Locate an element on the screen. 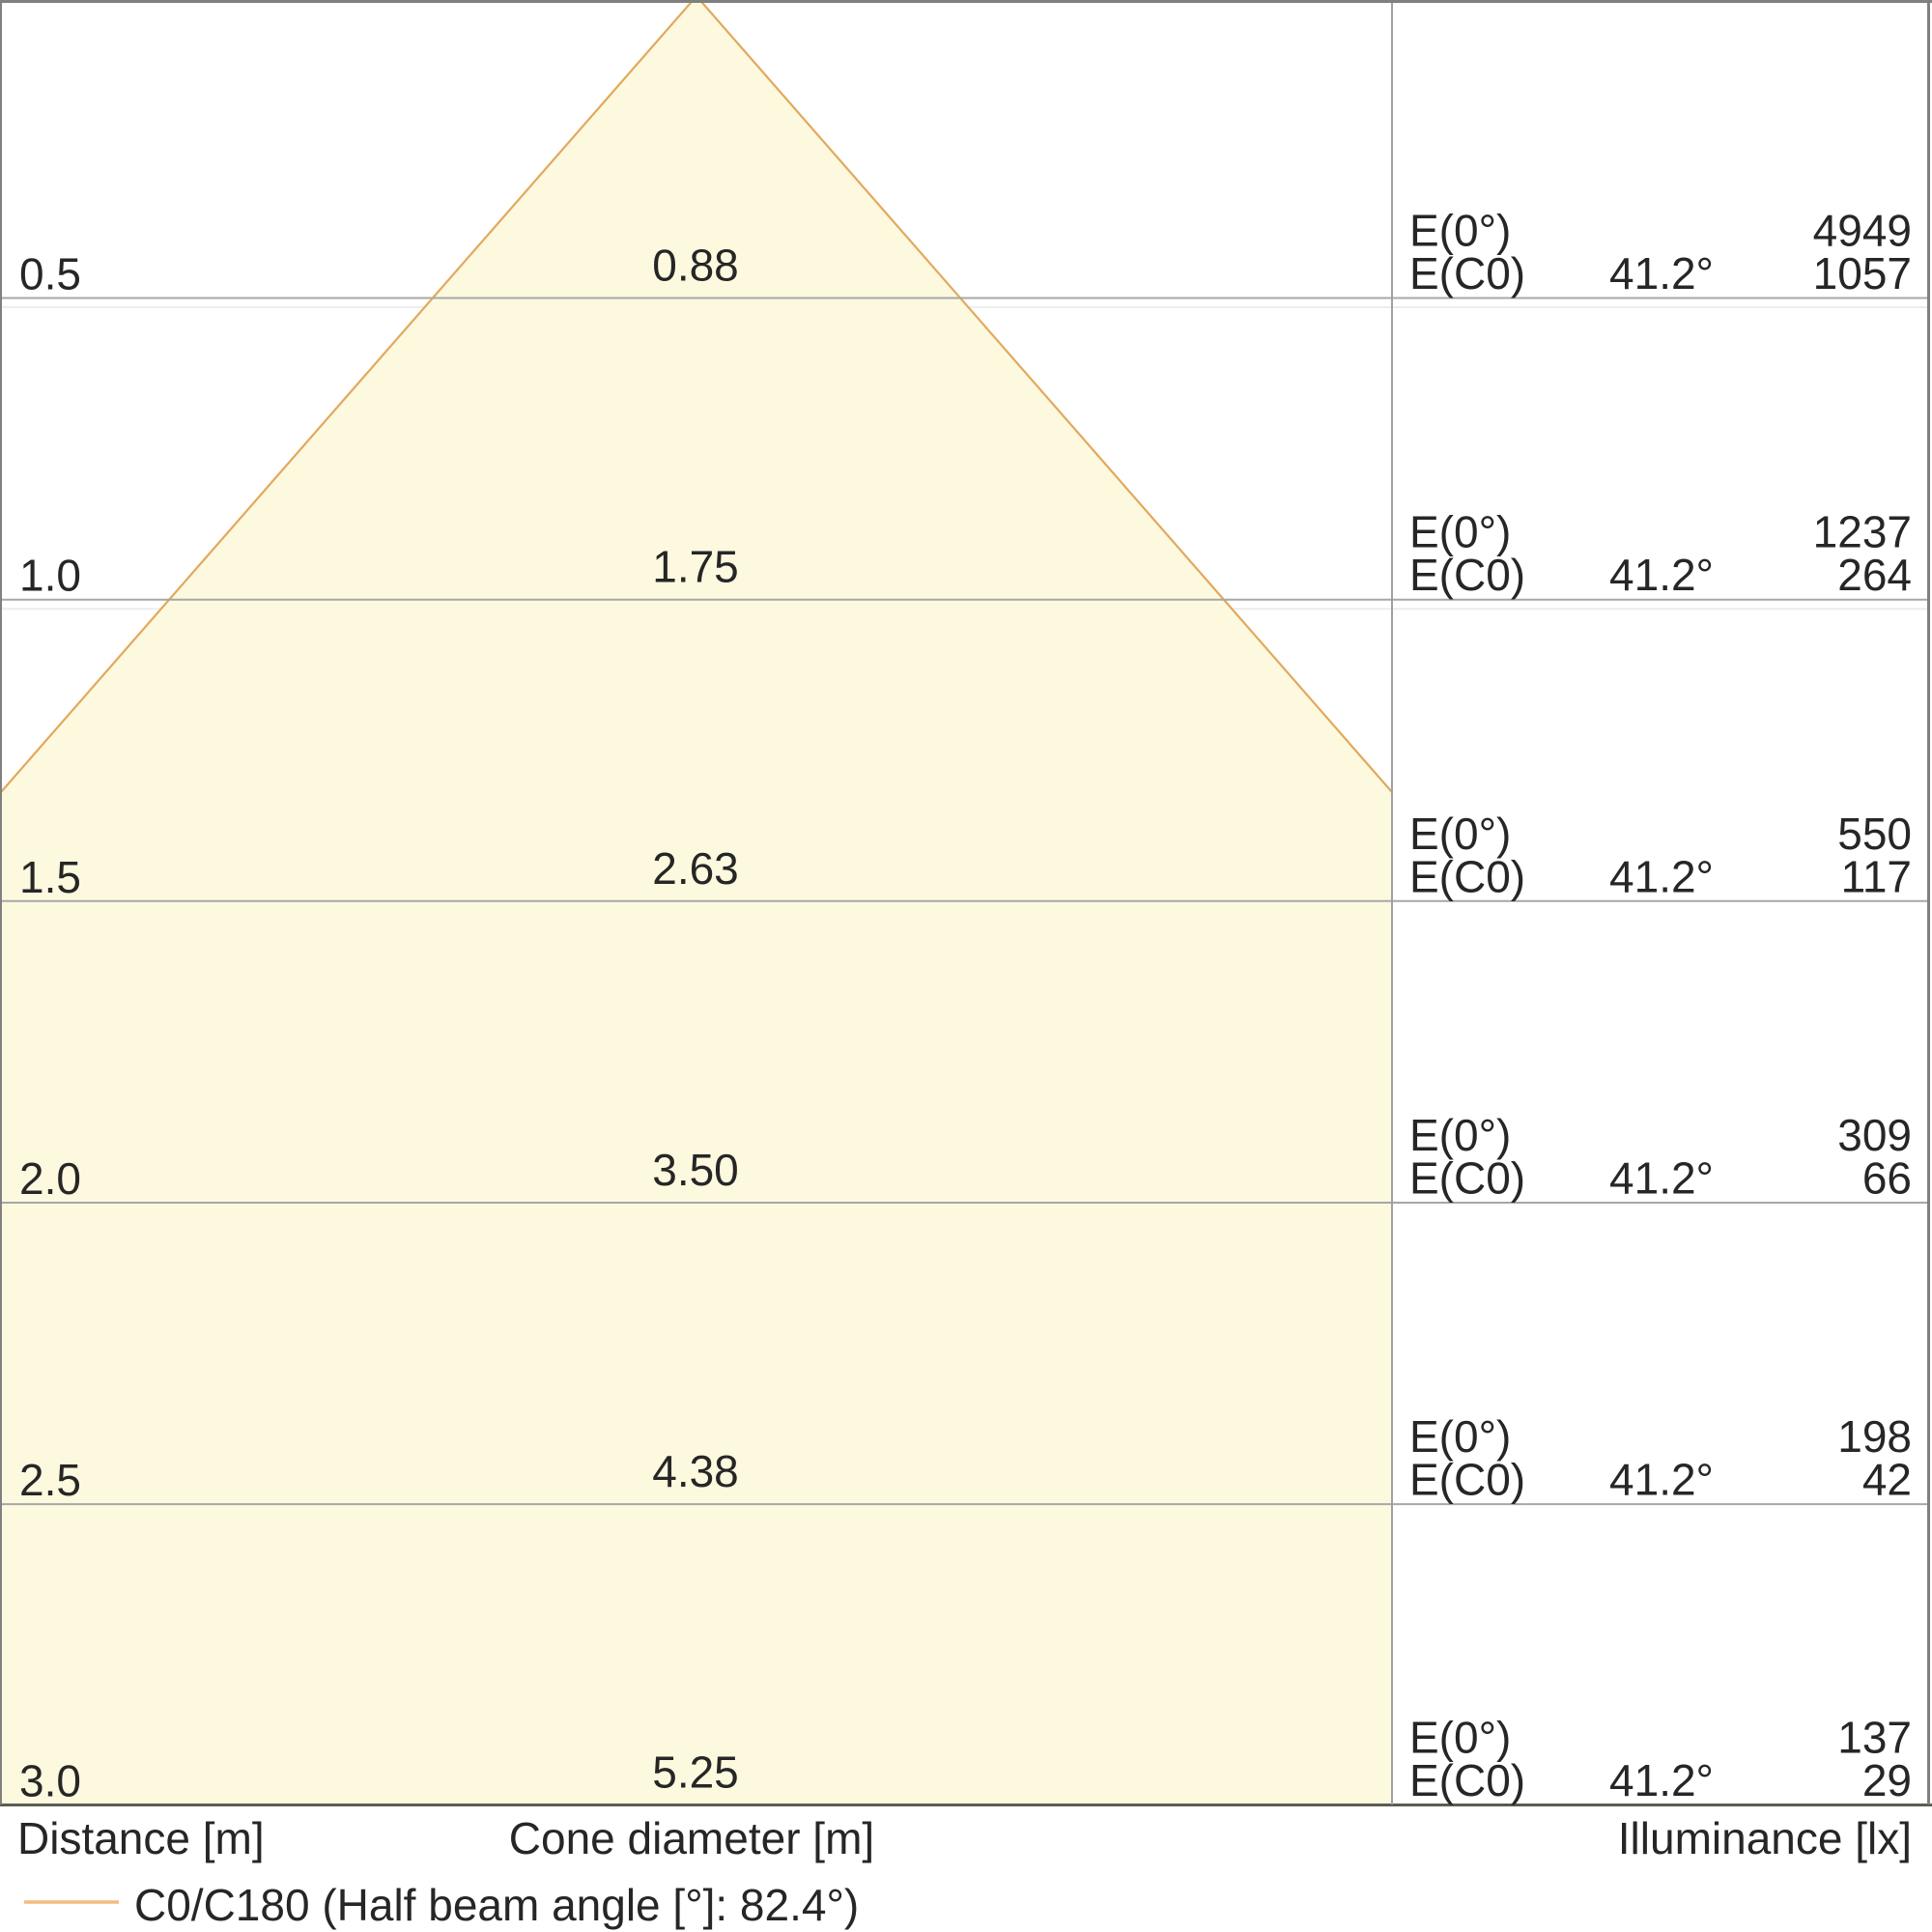 The image size is (1932, 1932). svg-text: Distance [m] is located at coordinates (141, 1838).